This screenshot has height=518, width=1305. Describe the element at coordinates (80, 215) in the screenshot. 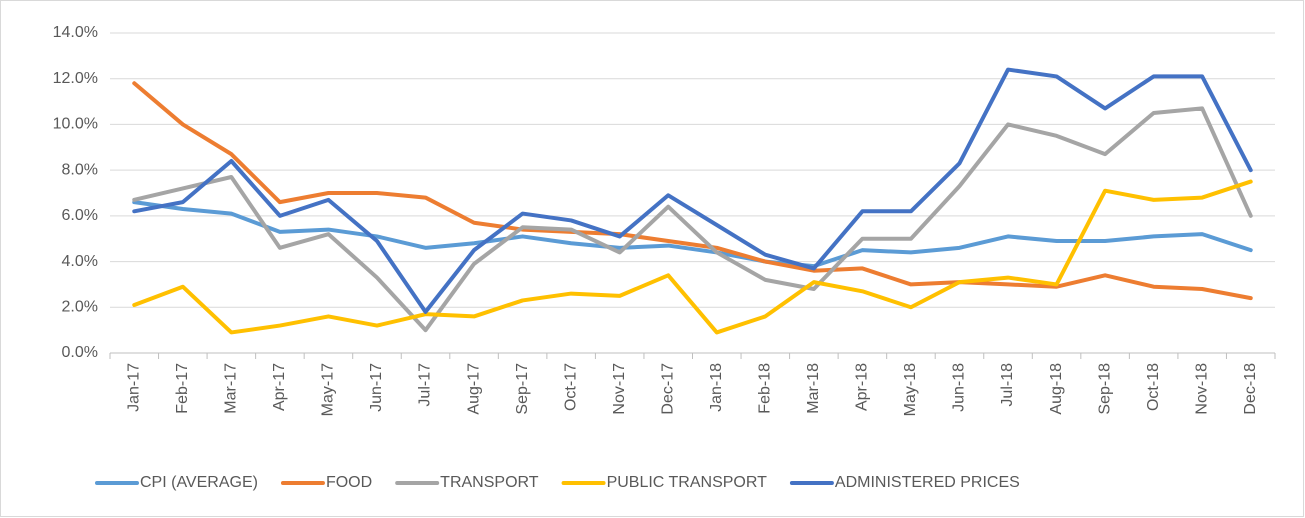

I see `y-tick-label: 6.0%` at that location.